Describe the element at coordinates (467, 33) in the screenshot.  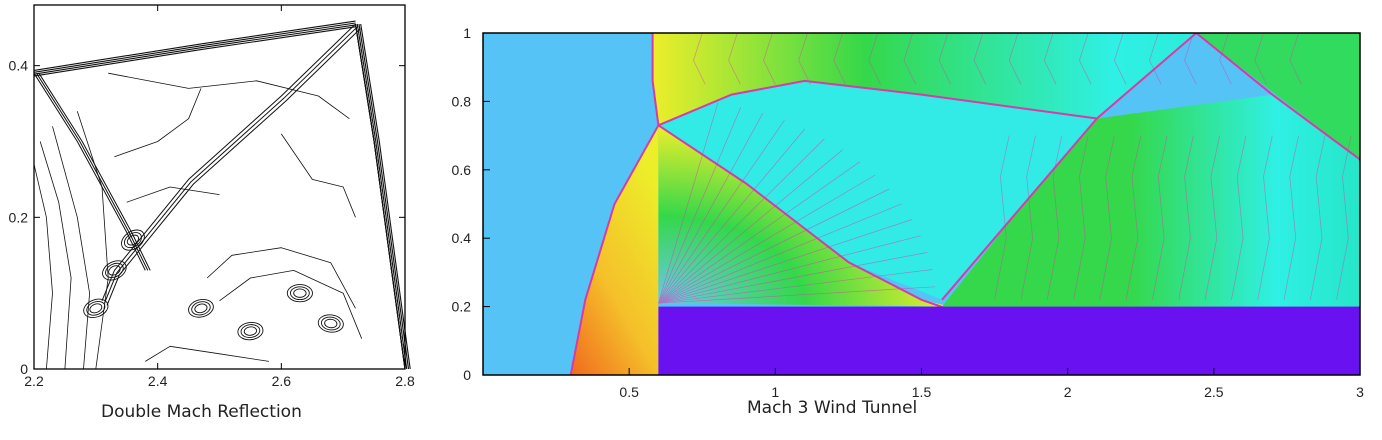
I see `y-tick-label: 1` at that location.